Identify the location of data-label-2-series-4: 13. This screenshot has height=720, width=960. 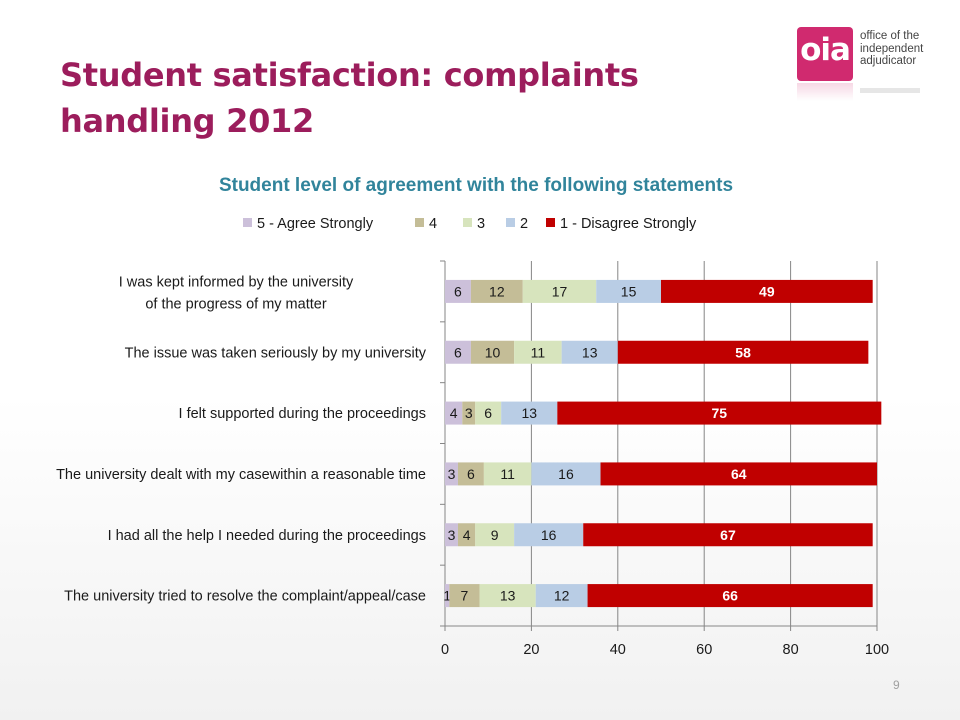
(590, 352).